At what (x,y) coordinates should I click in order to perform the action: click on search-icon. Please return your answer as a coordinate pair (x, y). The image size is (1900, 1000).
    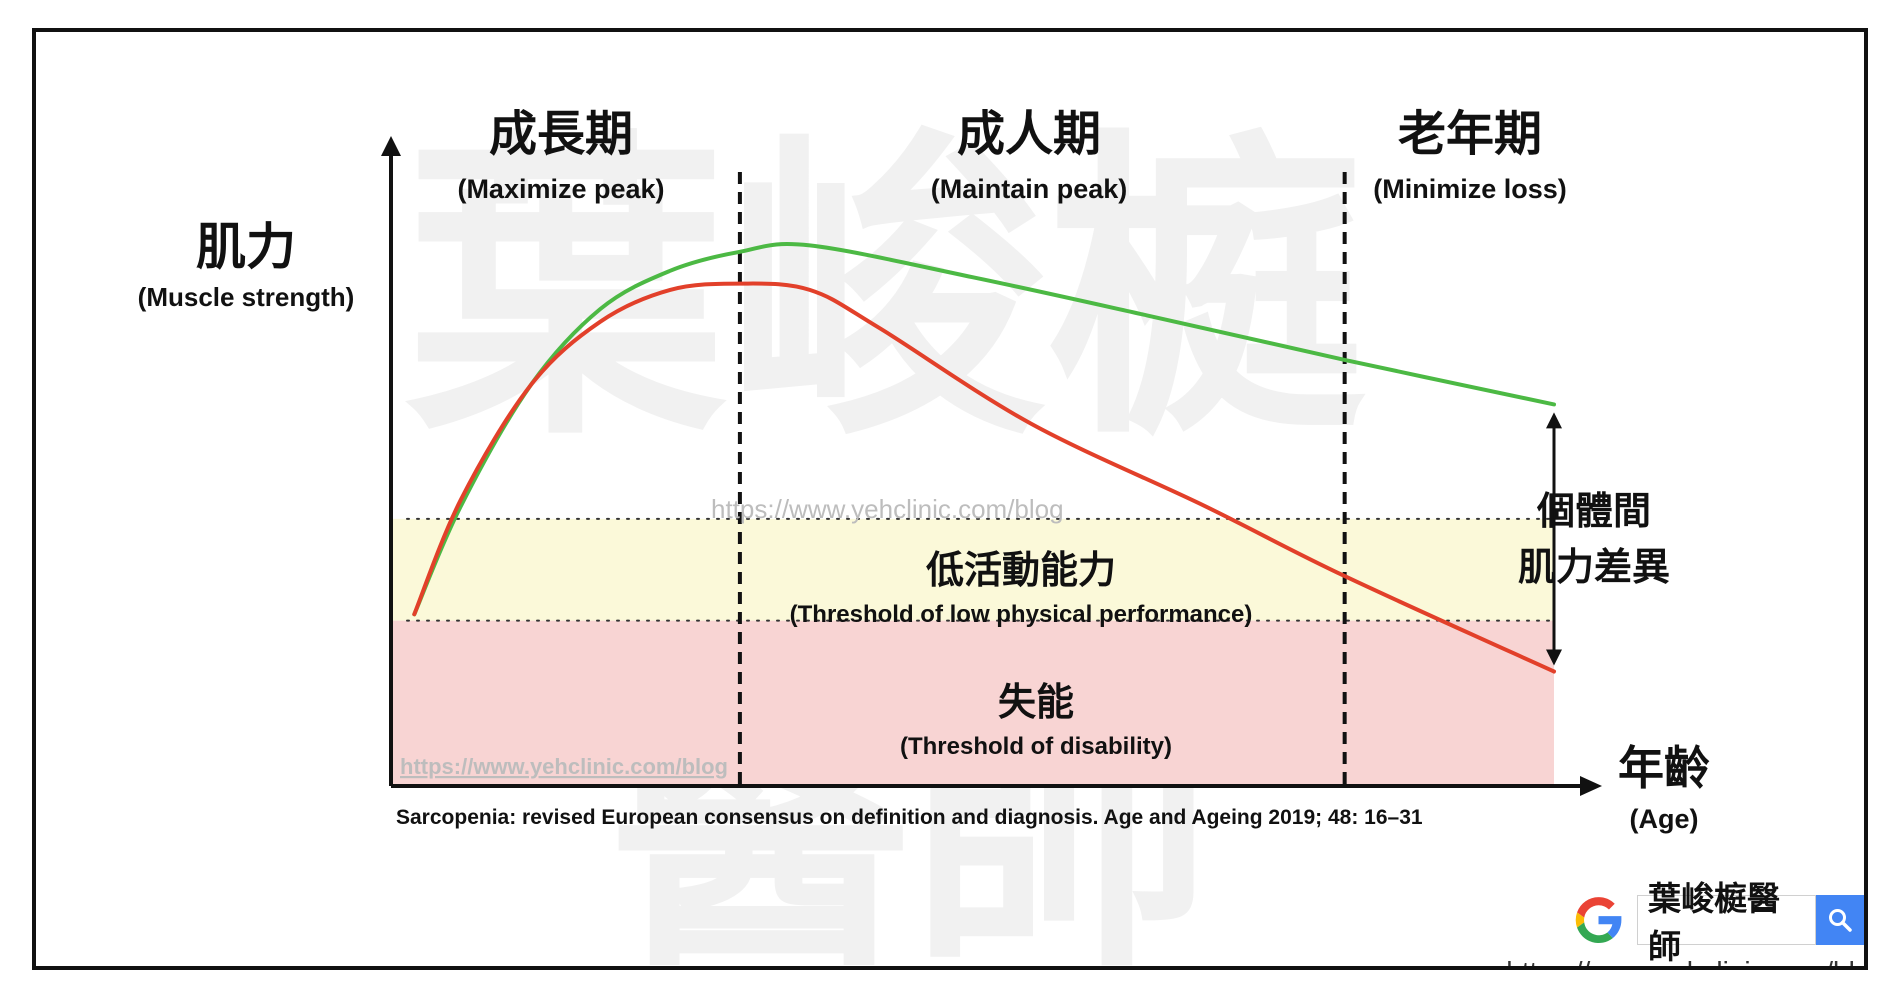
    Looking at the image, I should click on (1840, 920).